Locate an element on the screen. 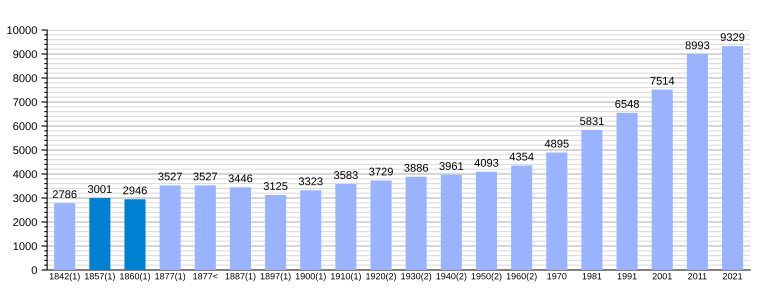 Image resolution: width=760 pixels, height=300 pixels. x-tick-label: 1900(1) is located at coordinates (311, 277).